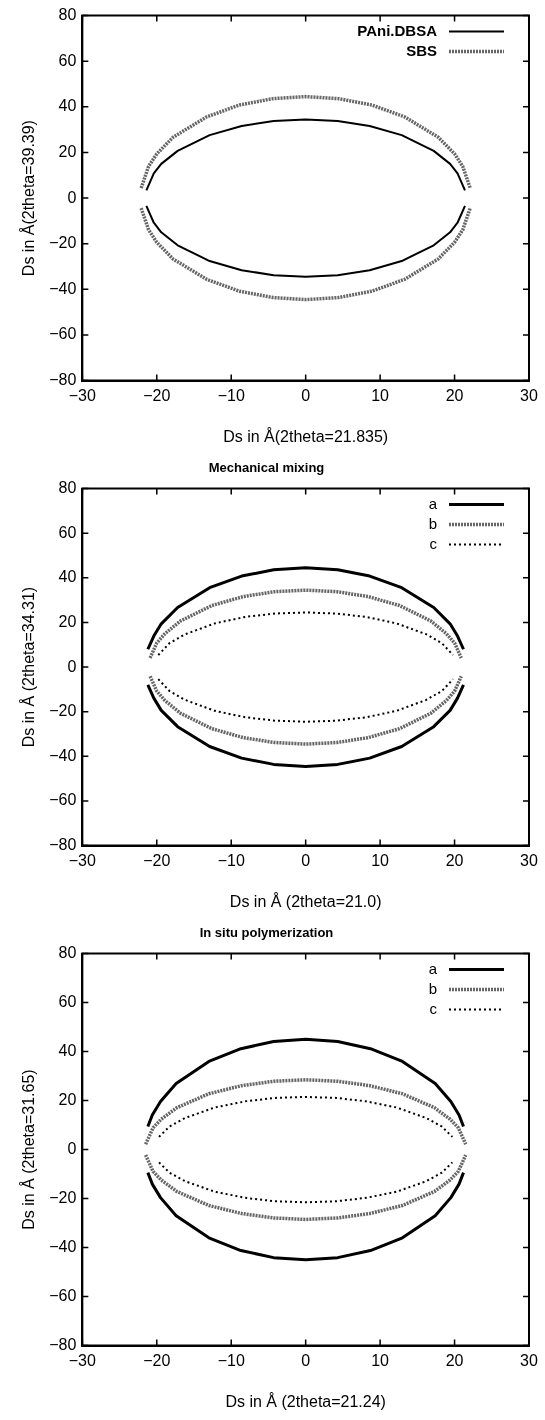  What do you see at coordinates (28, 667) in the screenshot?
I see `y-axis-title: Ds in Å (2theta=34.31)` at bounding box center [28, 667].